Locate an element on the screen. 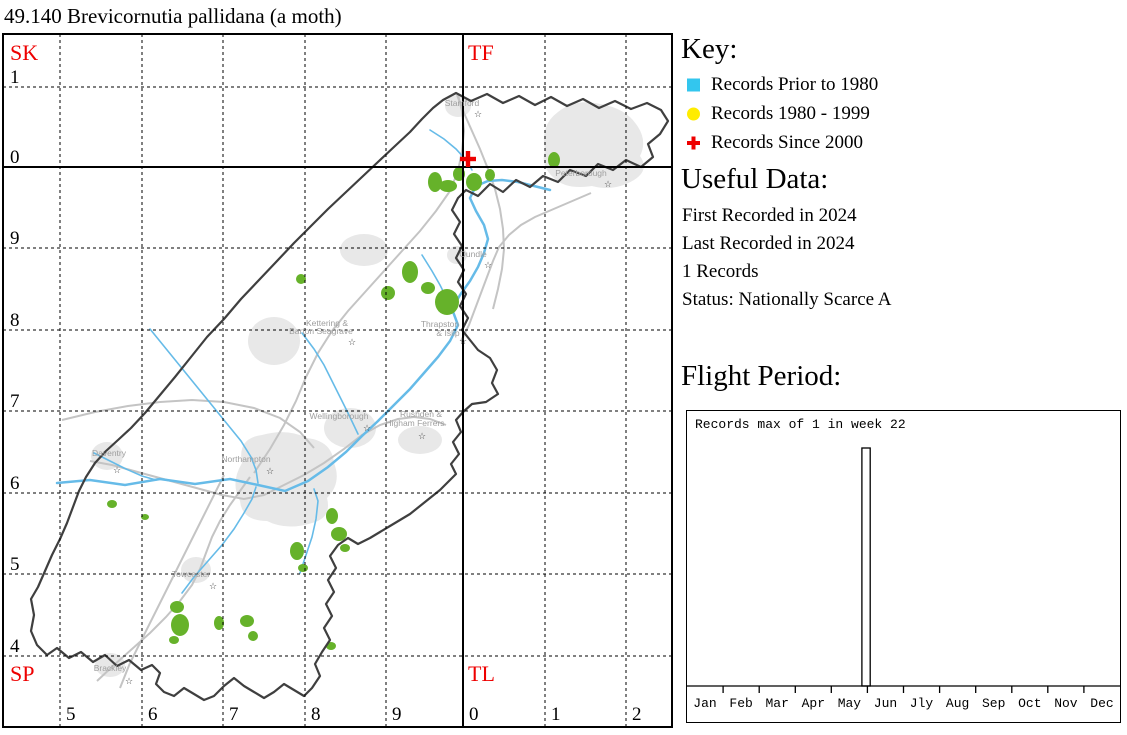 The image size is (1127, 735). grid-col-label: 5 is located at coordinates (71, 714).